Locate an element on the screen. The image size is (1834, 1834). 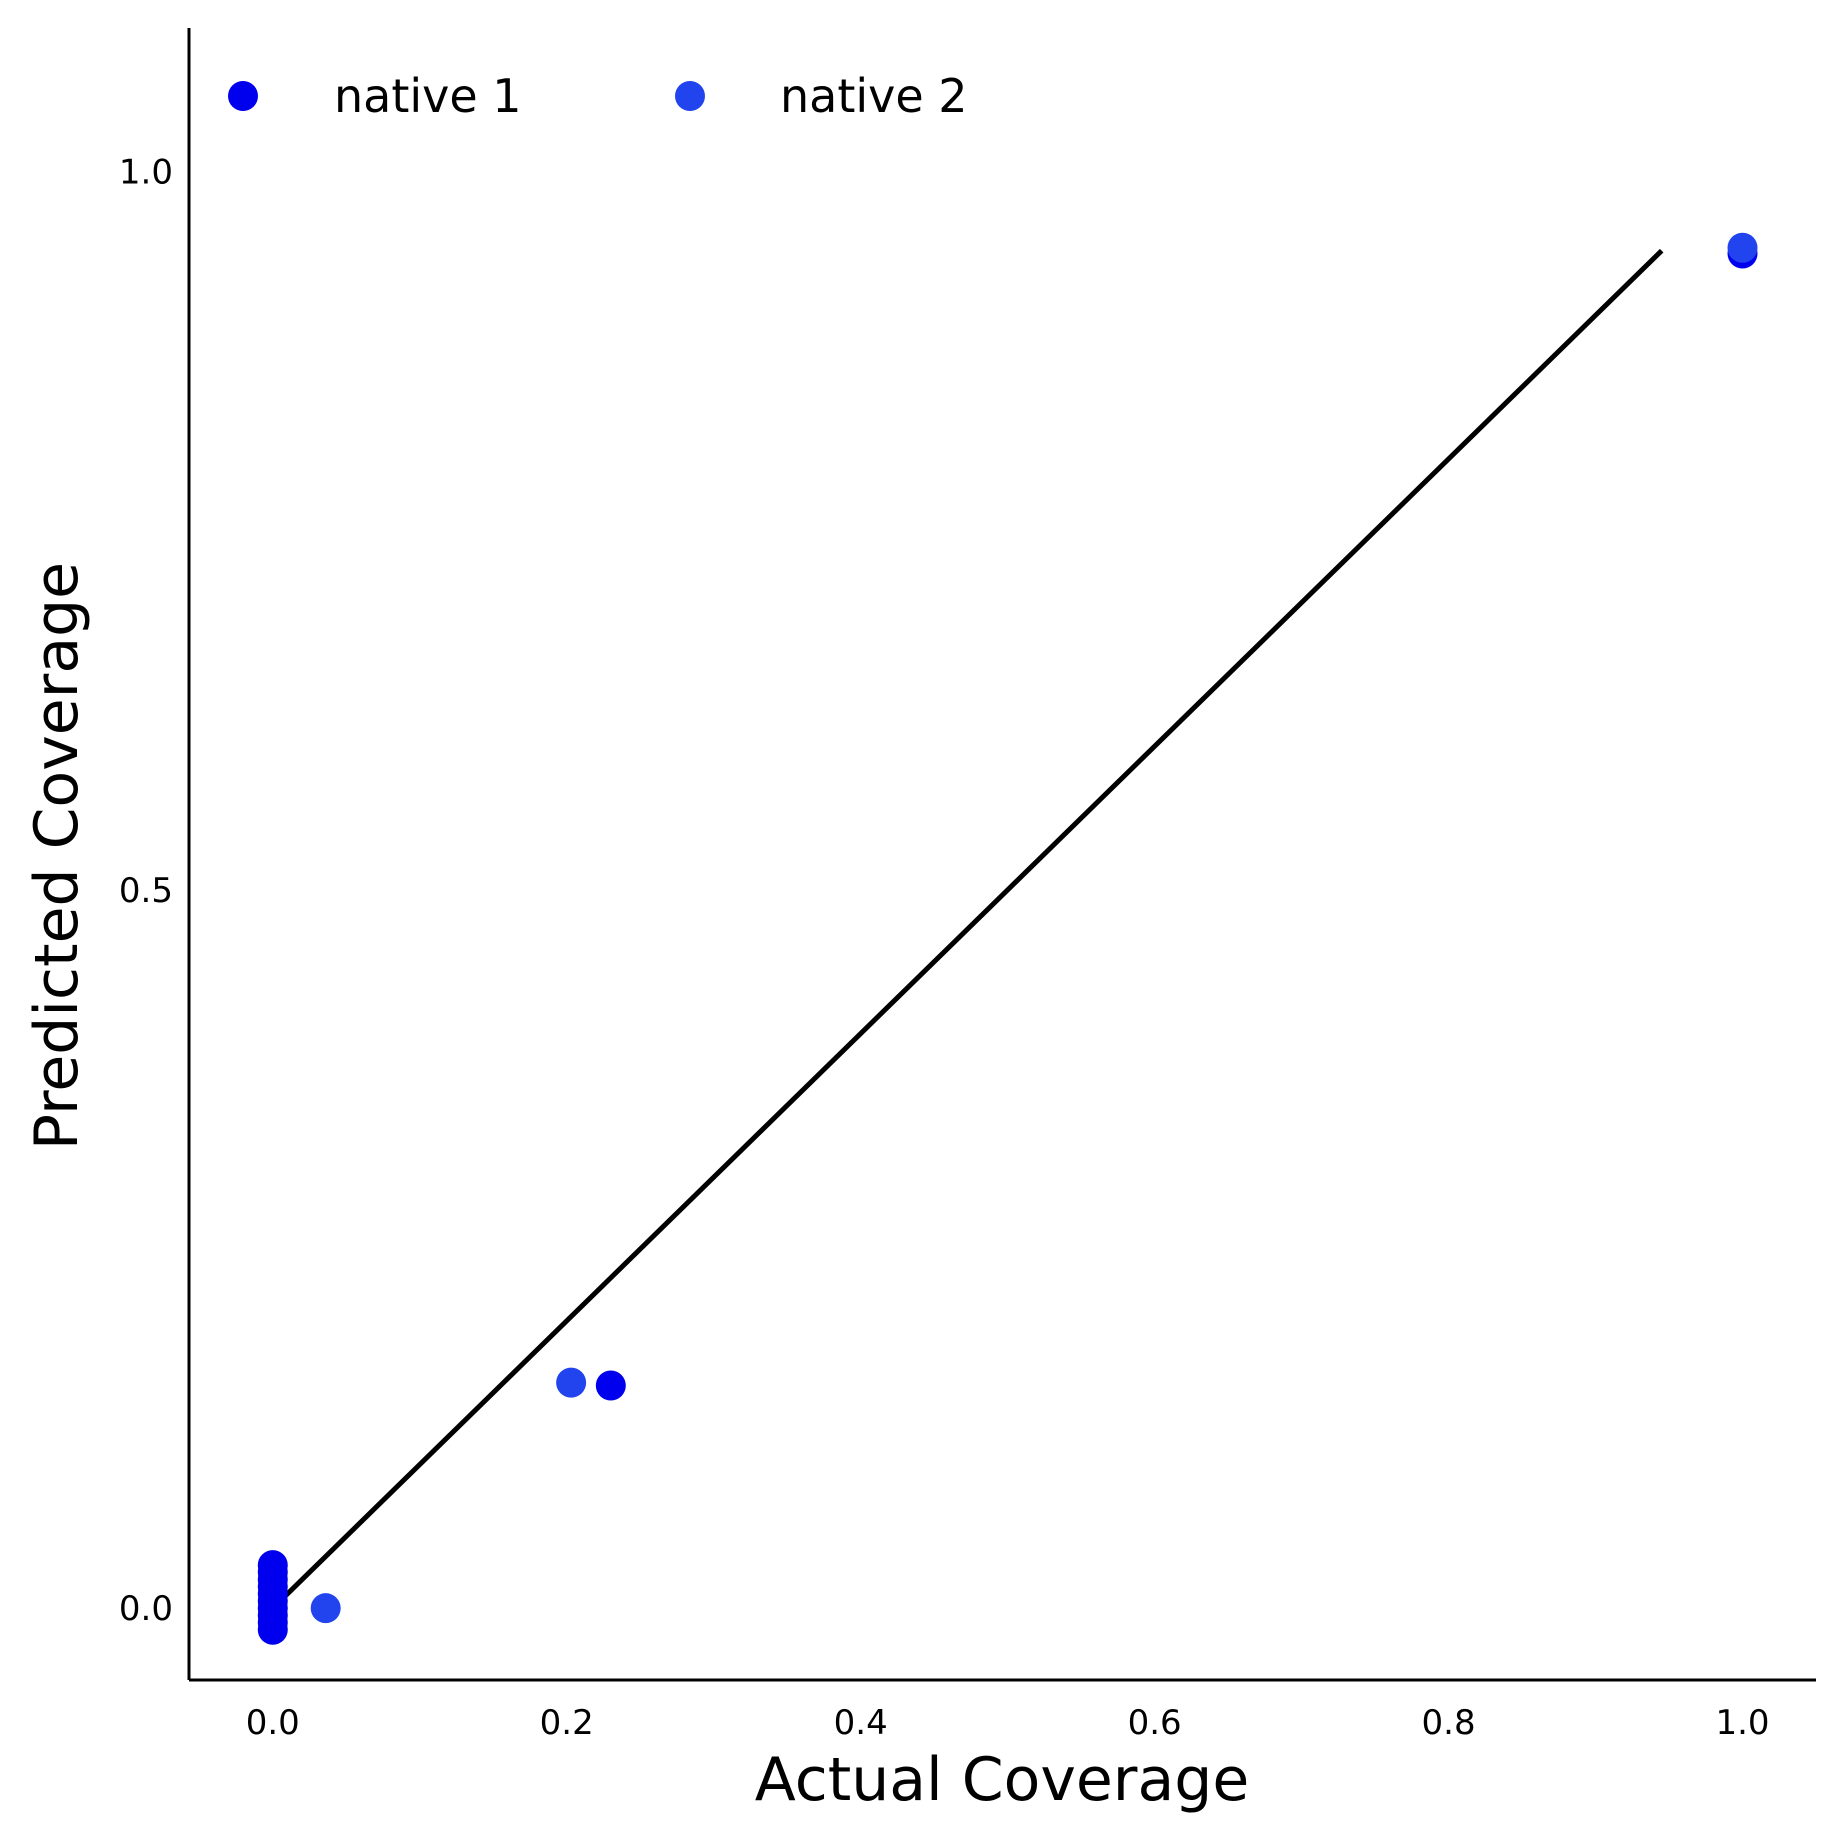
legend-label-native-1: native 1 is located at coordinates (428, 96).